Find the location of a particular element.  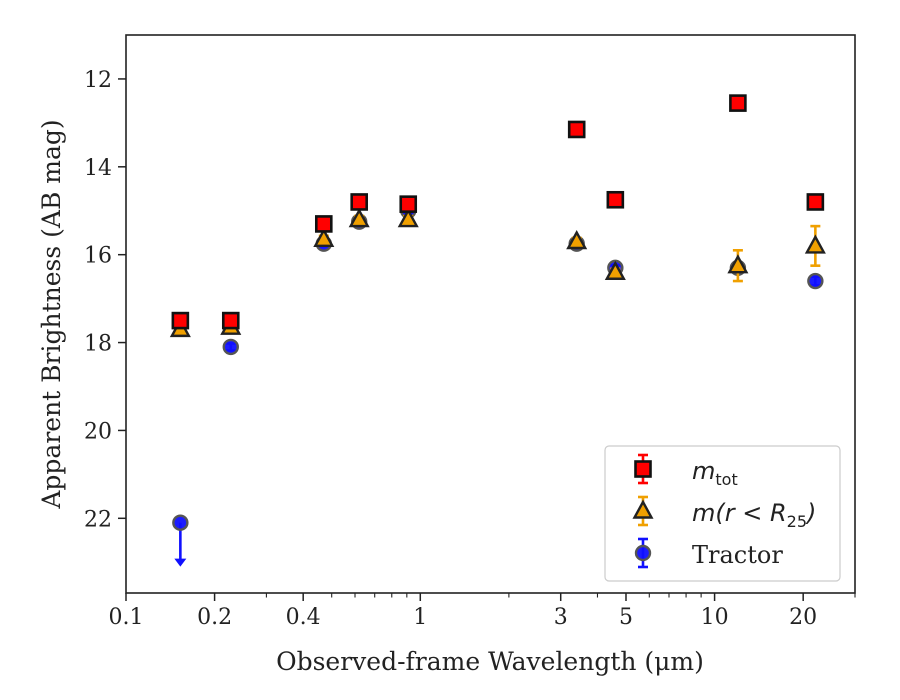

legend-label-mr25: m(r < R25) is located at coordinates (754, 515).